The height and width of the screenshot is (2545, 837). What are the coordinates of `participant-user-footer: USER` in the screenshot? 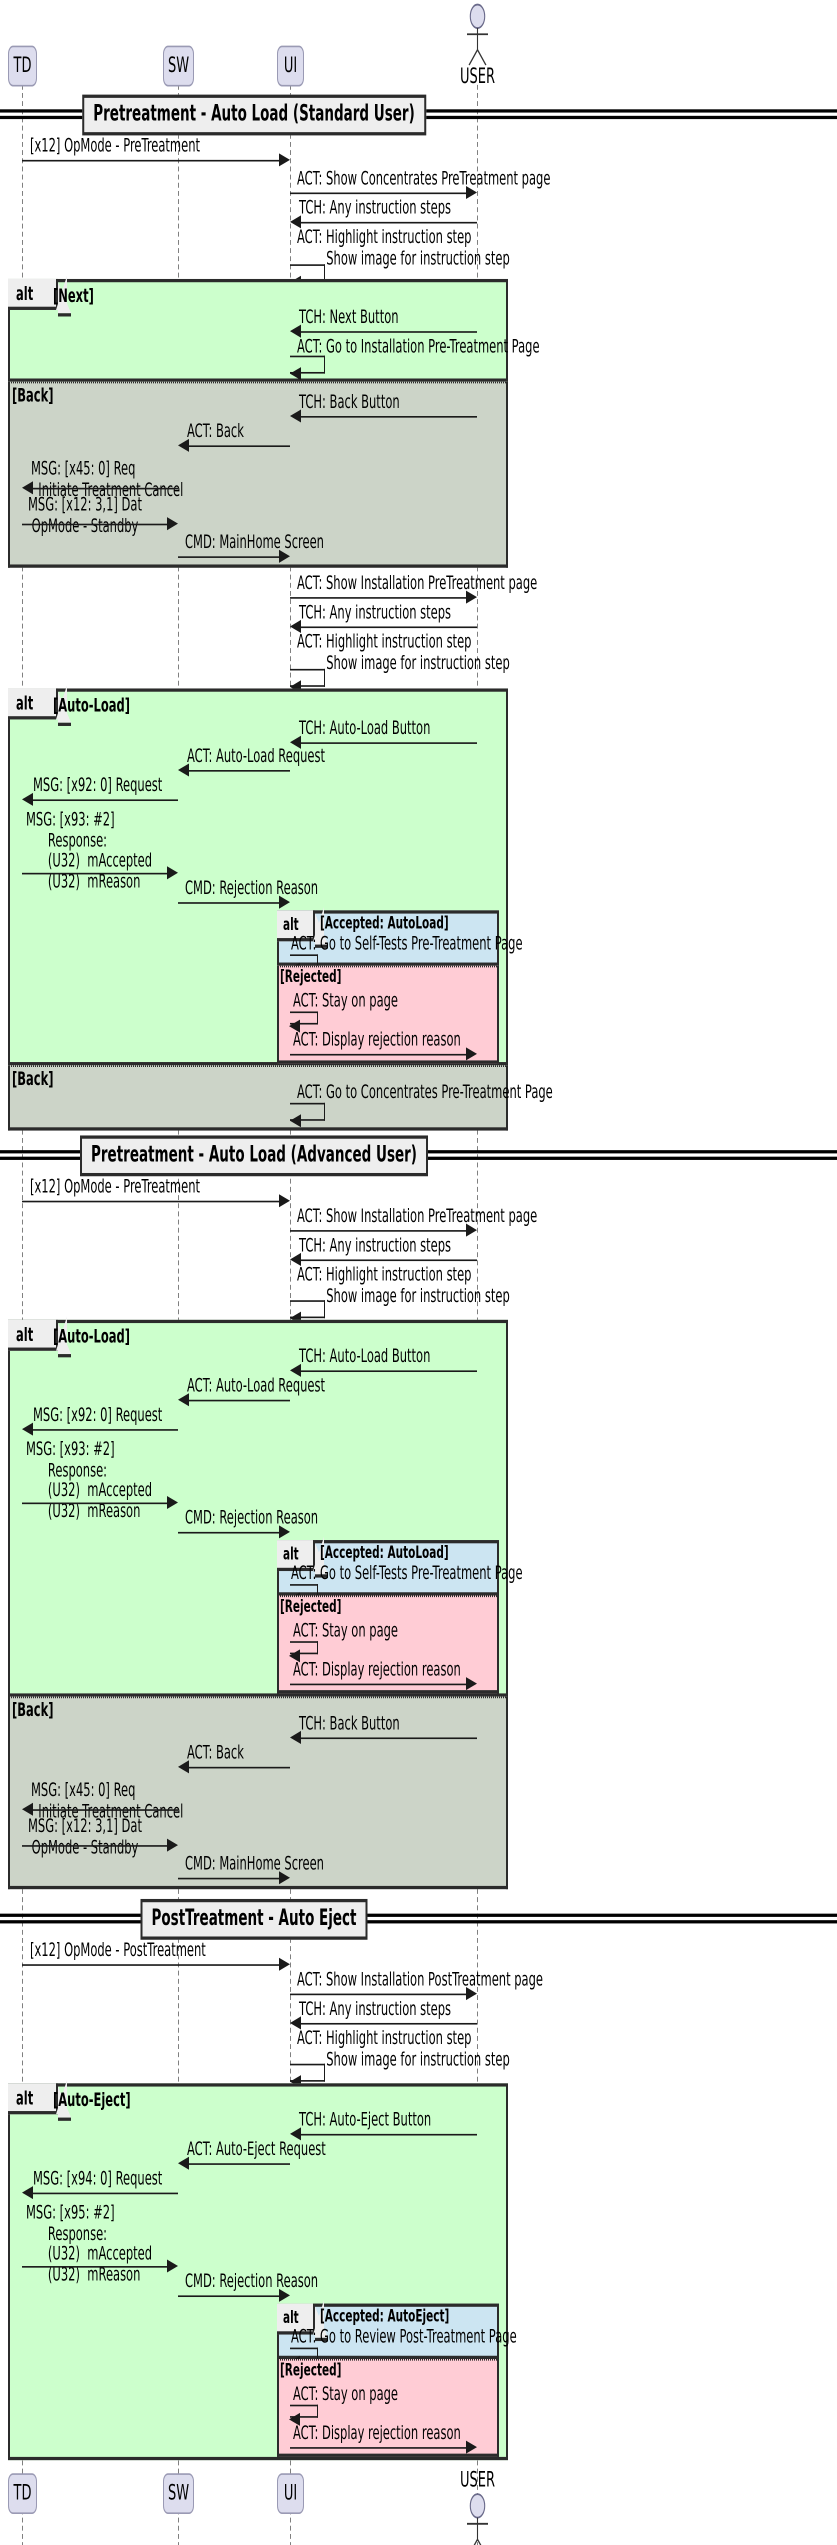 It's located at (477, 2506).